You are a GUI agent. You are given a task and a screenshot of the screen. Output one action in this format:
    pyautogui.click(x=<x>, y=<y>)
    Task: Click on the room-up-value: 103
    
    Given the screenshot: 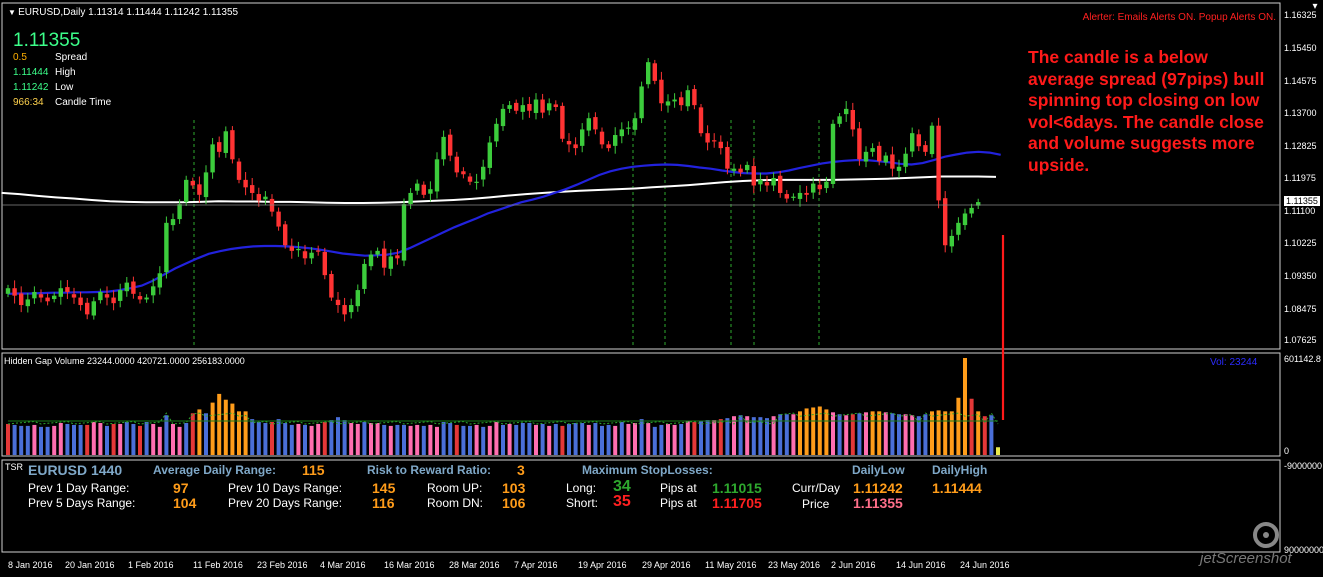 What is the action you would take?
    pyautogui.click(x=514, y=488)
    